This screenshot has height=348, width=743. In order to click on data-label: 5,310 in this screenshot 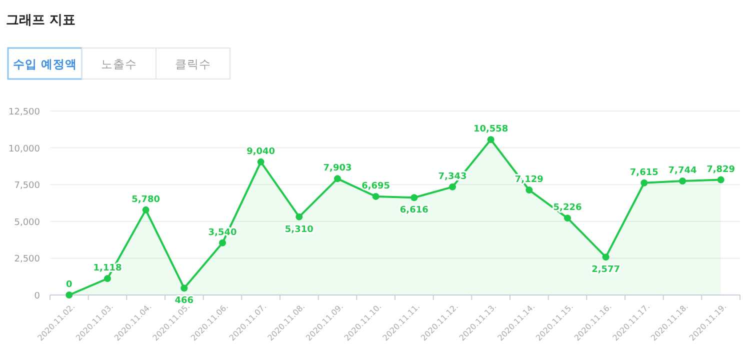, I will do `click(299, 229)`.